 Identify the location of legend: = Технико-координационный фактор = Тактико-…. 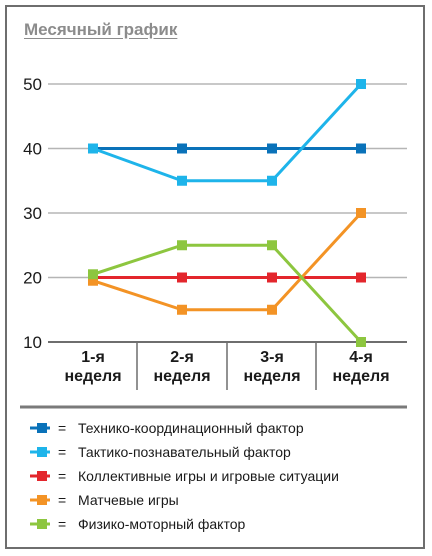
(184, 476).